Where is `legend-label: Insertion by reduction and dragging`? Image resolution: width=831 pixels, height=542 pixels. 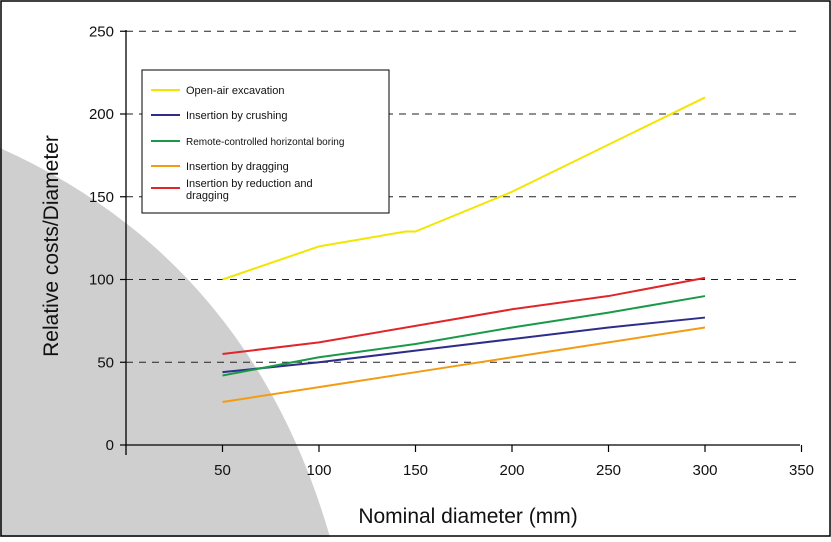 legend-label: Insertion by reduction and dragging is located at coordinates (249, 190).